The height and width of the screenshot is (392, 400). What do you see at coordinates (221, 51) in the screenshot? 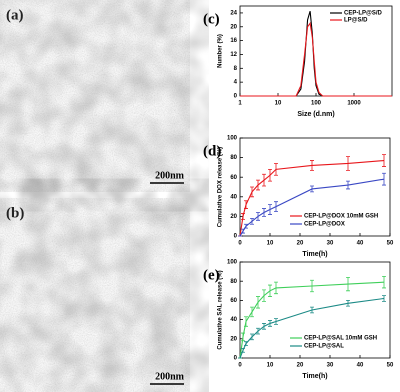
I see `y-axis-label: Number (%)` at bounding box center [221, 51].